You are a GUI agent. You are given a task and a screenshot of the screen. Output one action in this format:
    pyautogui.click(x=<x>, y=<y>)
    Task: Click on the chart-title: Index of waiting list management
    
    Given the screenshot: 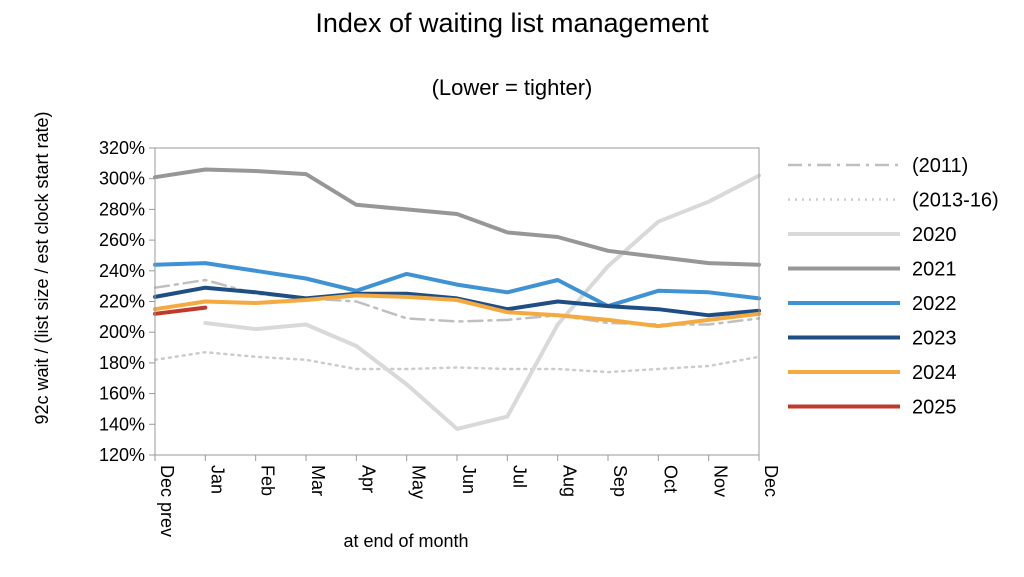 What is the action you would take?
    pyautogui.click(x=512, y=23)
    